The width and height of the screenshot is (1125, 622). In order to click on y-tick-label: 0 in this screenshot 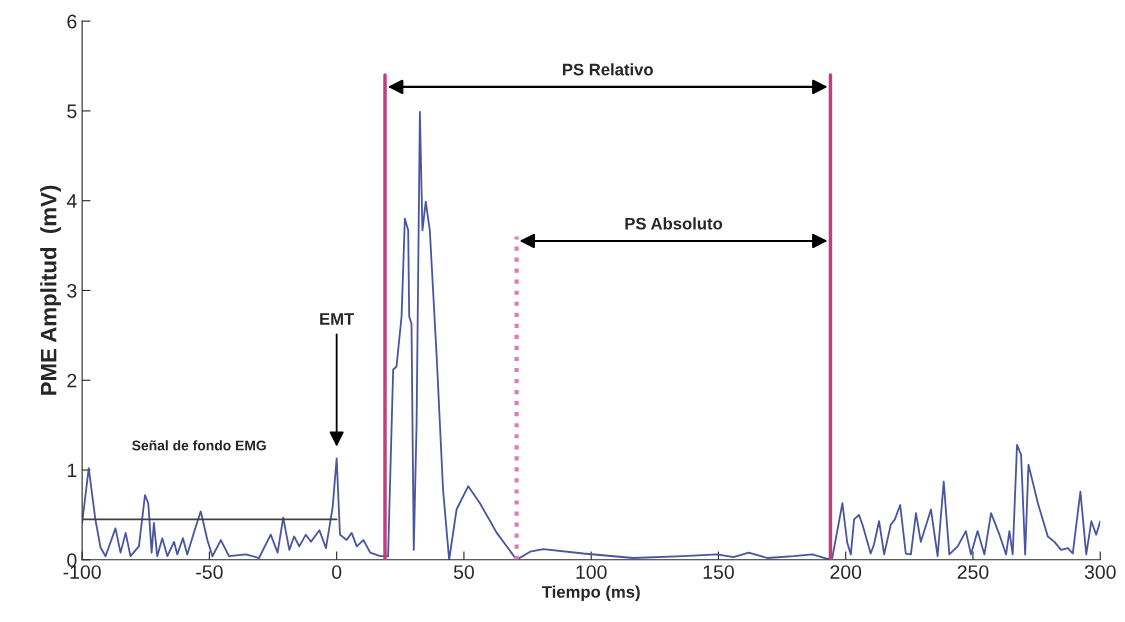, I will do `click(72, 560)`.